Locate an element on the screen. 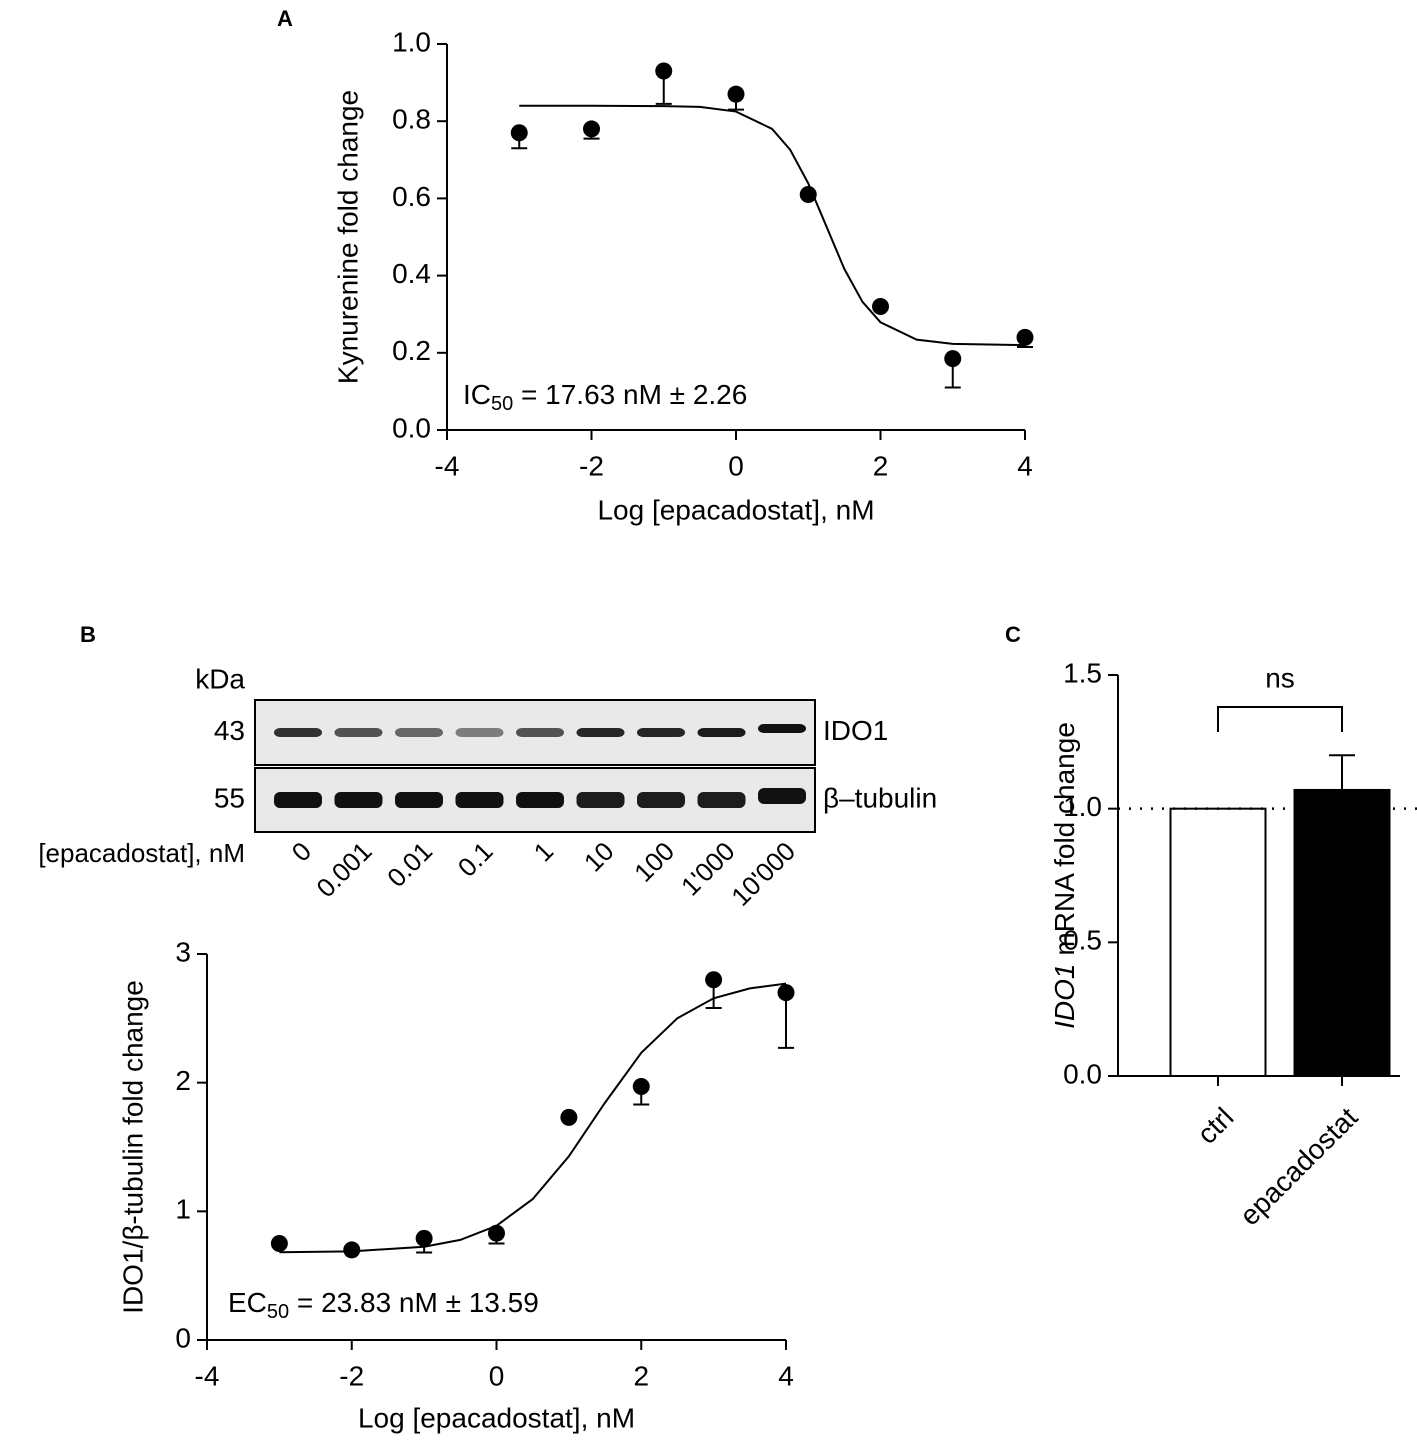  lane-label: 0 is located at coordinates (301, 851).